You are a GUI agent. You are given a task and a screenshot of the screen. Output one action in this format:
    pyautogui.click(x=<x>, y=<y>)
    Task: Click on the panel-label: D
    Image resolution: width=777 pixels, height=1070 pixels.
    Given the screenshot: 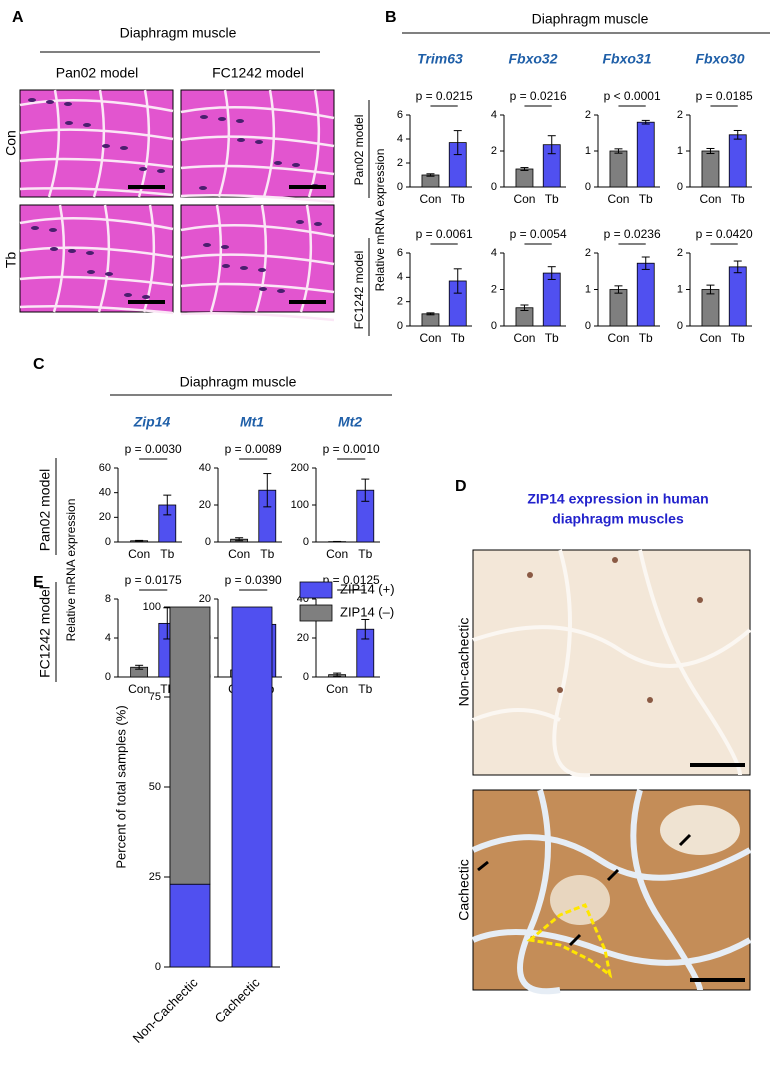 What is the action you would take?
    pyautogui.click(x=461, y=486)
    